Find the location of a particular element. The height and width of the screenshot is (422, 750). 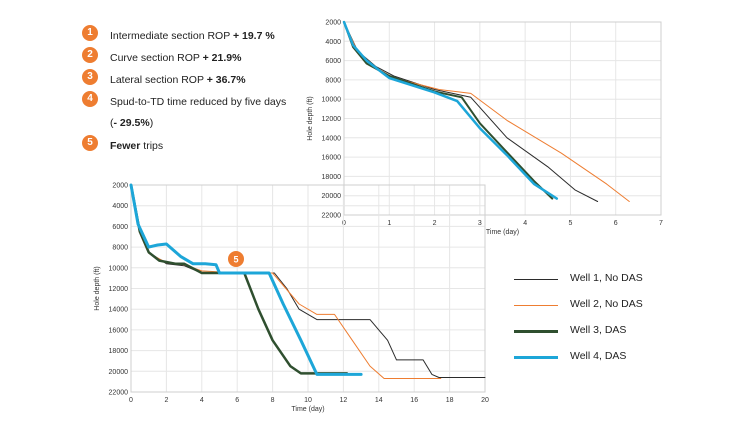

highlight-text: Curve section ROP + 21.9% is located at coordinates (176, 58).